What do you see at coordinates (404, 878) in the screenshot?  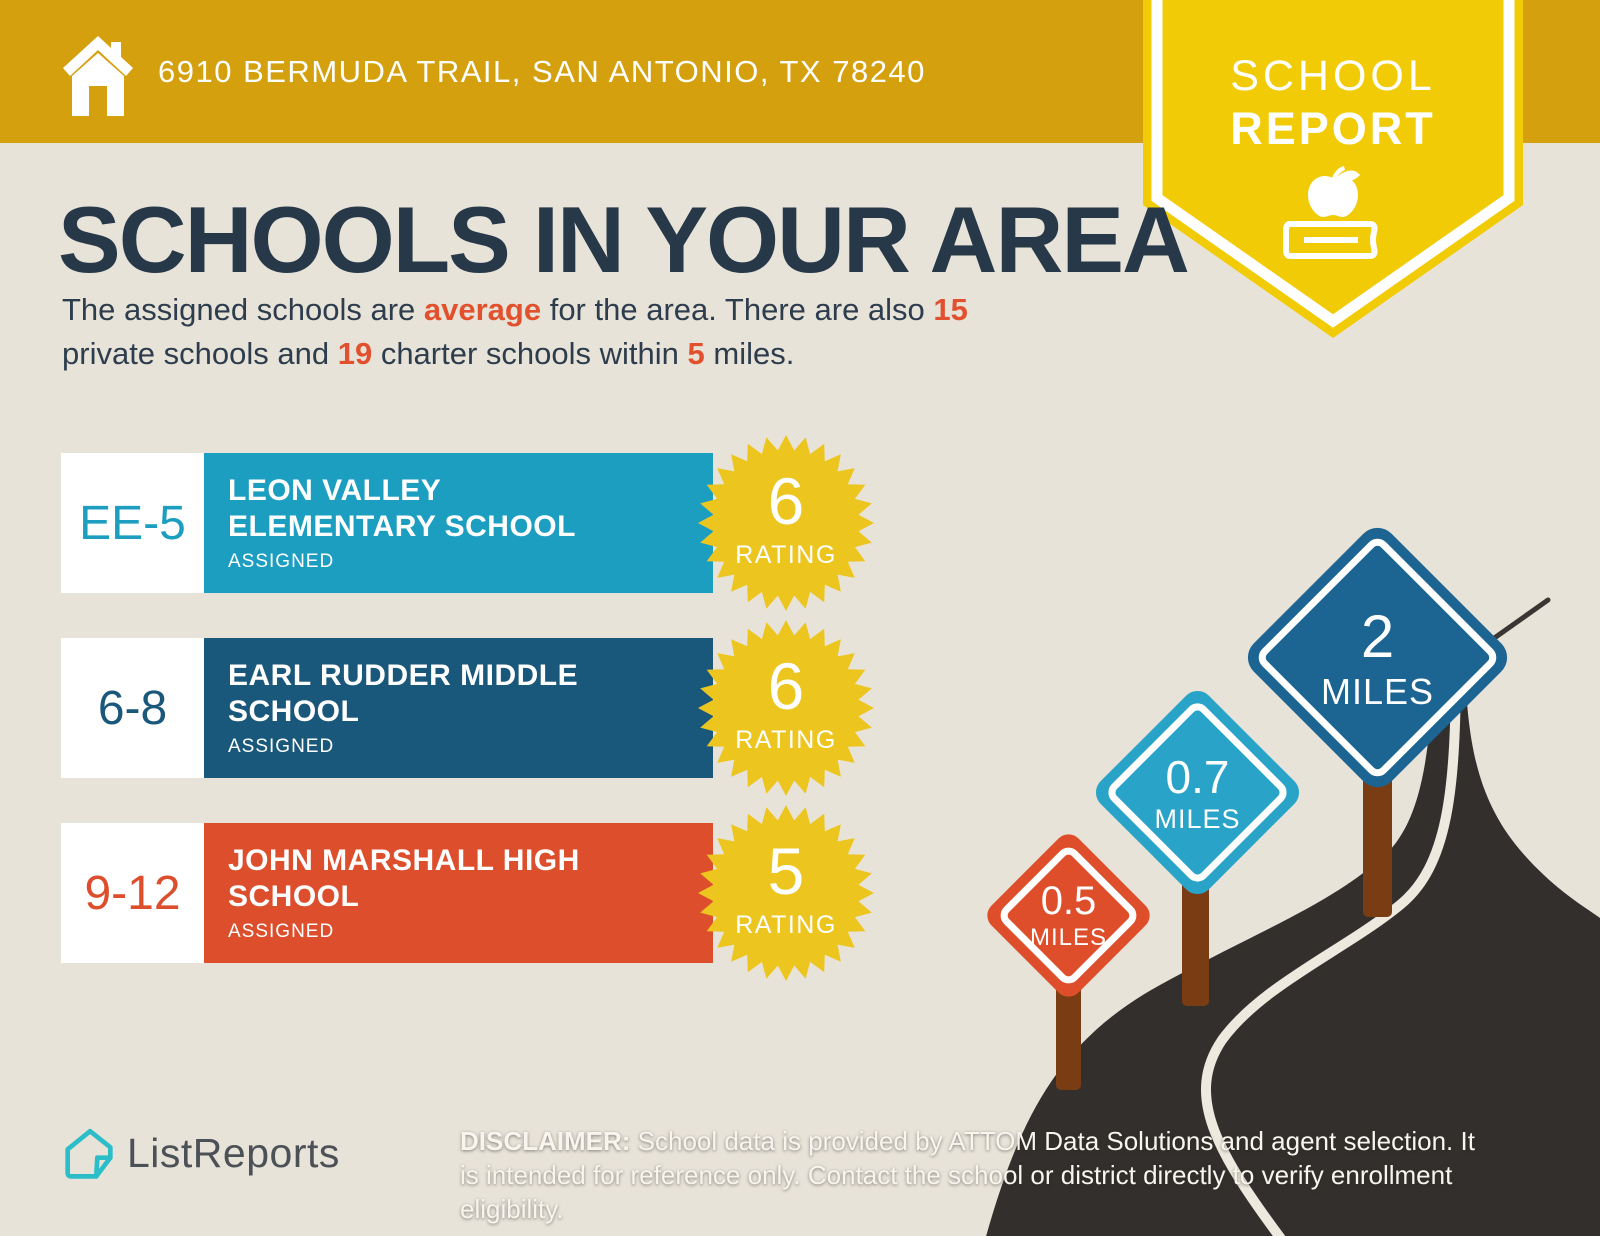 I see `school-name: JOHN MARSHALL HIGH SCHOOL` at bounding box center [404, 878].